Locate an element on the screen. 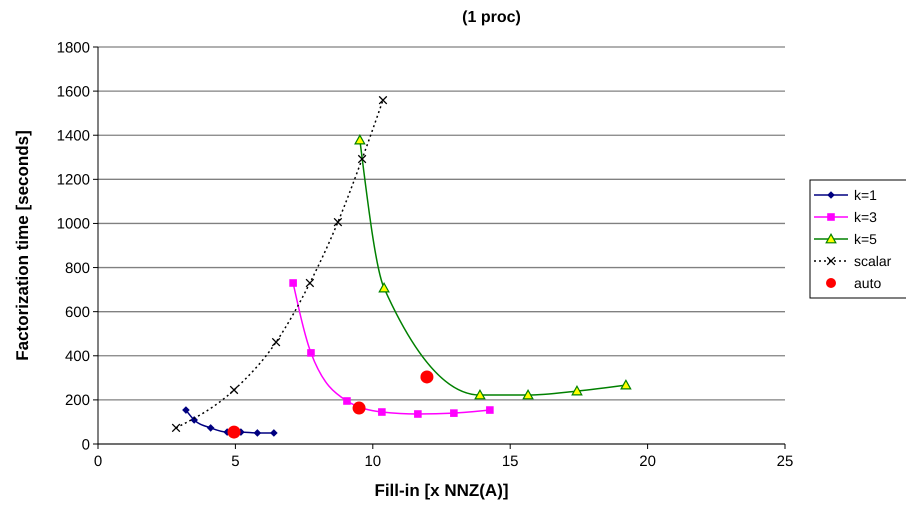  x-tick-label: 10 is located at coordinates (373, 461).